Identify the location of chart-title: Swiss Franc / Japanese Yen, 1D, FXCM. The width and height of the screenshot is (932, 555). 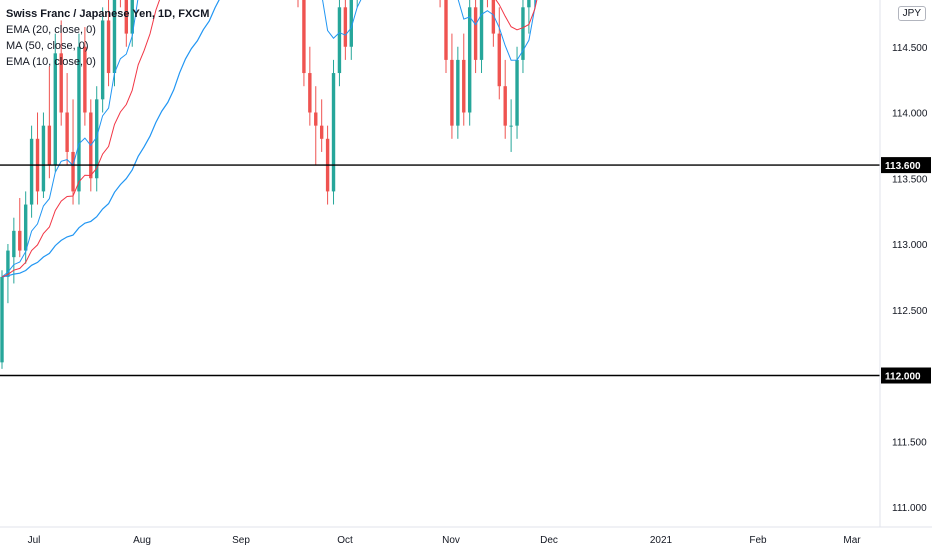
(108, 14).